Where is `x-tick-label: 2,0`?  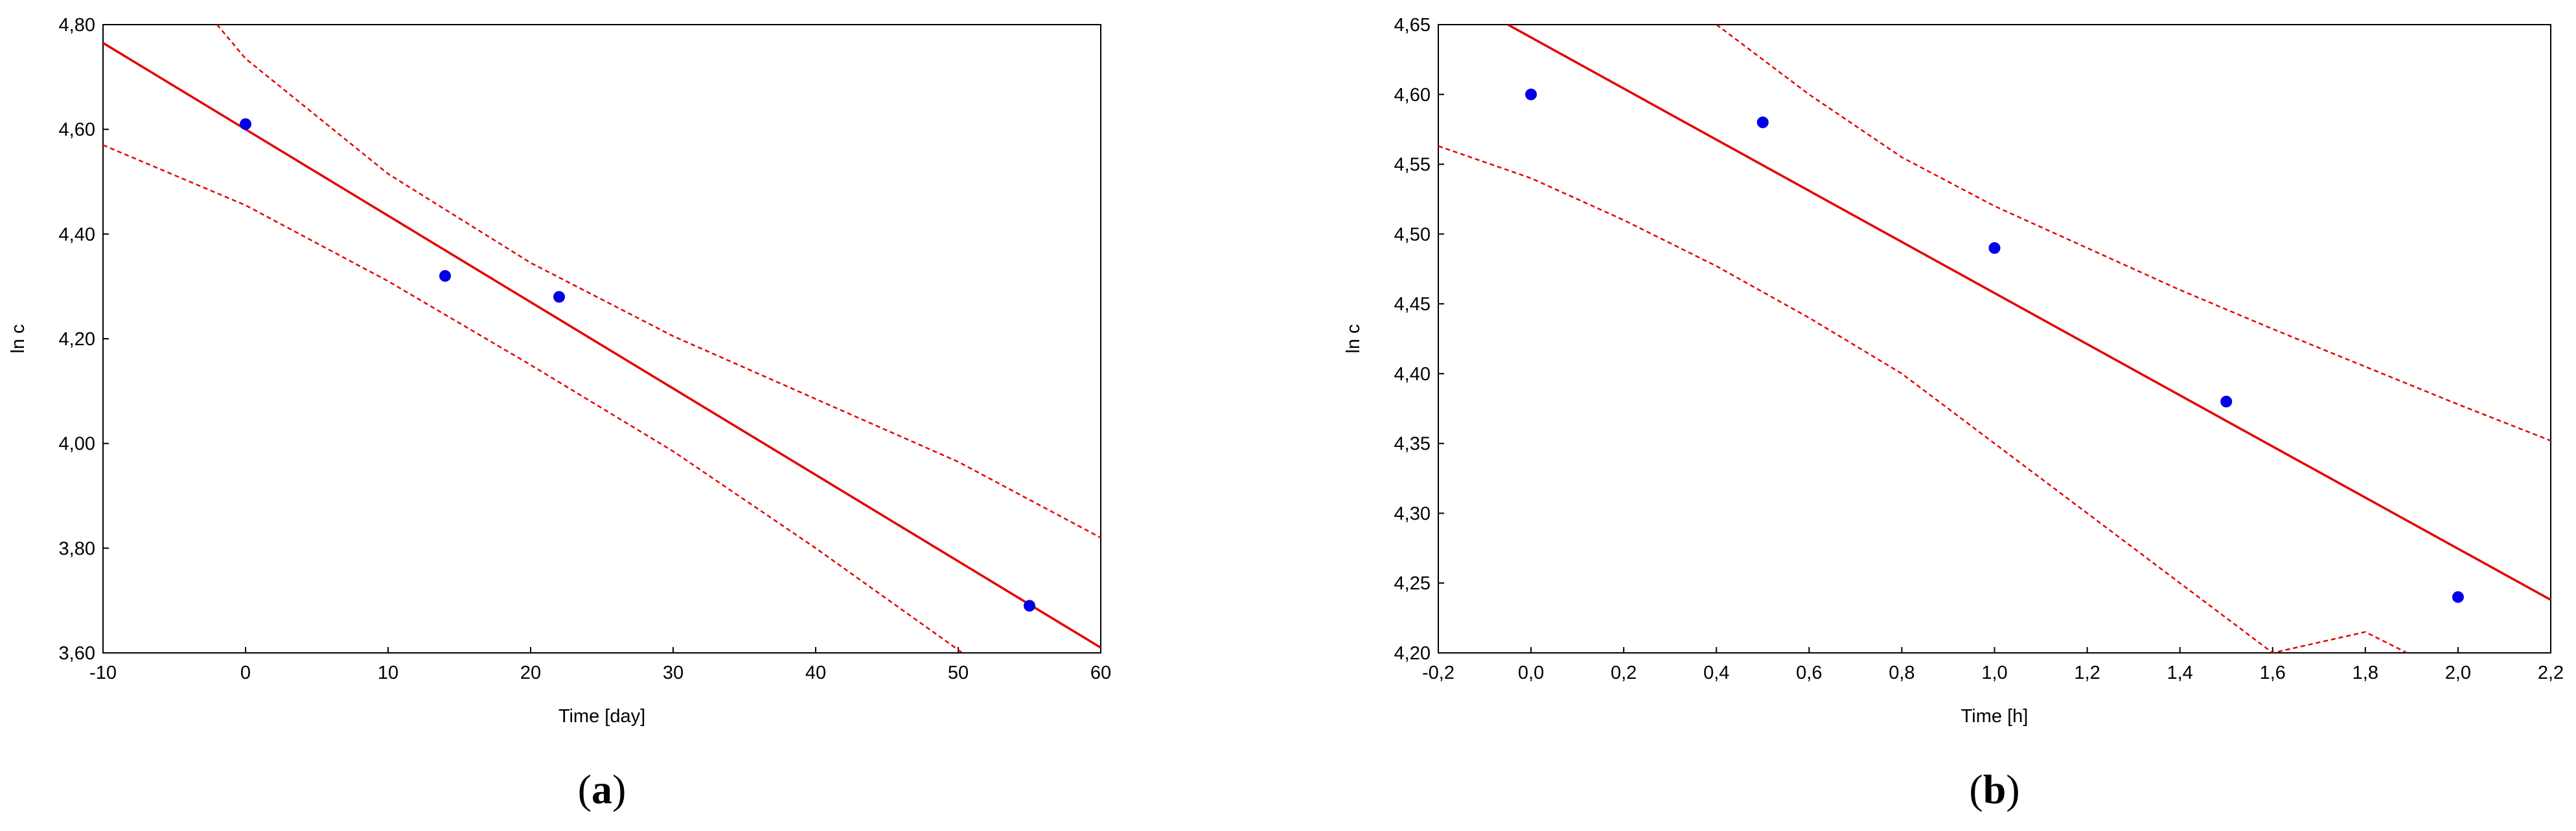 x-tick-label: 2,0 is located at coordinates (2458, 673).